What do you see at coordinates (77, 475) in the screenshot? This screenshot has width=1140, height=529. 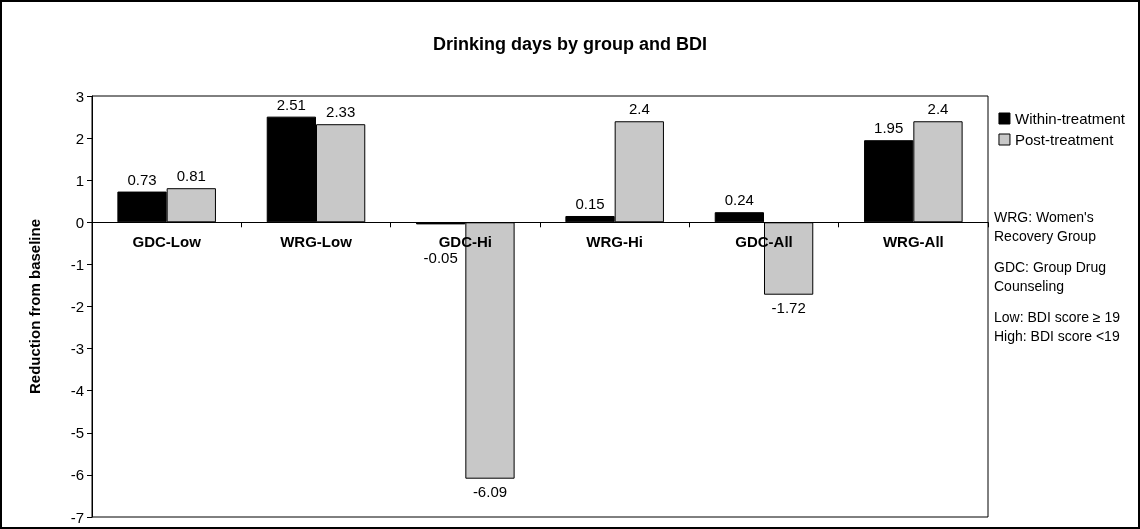 I see `y-tick-label: -6` at bounding box center [77, 475].